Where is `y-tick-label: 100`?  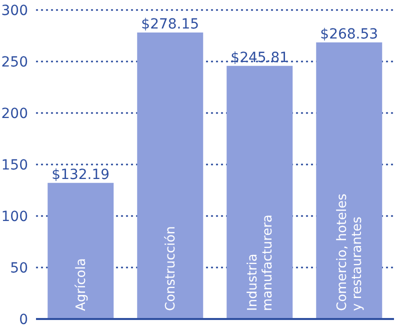 y-tick-label: 100 is located at coordinates (14, 216).